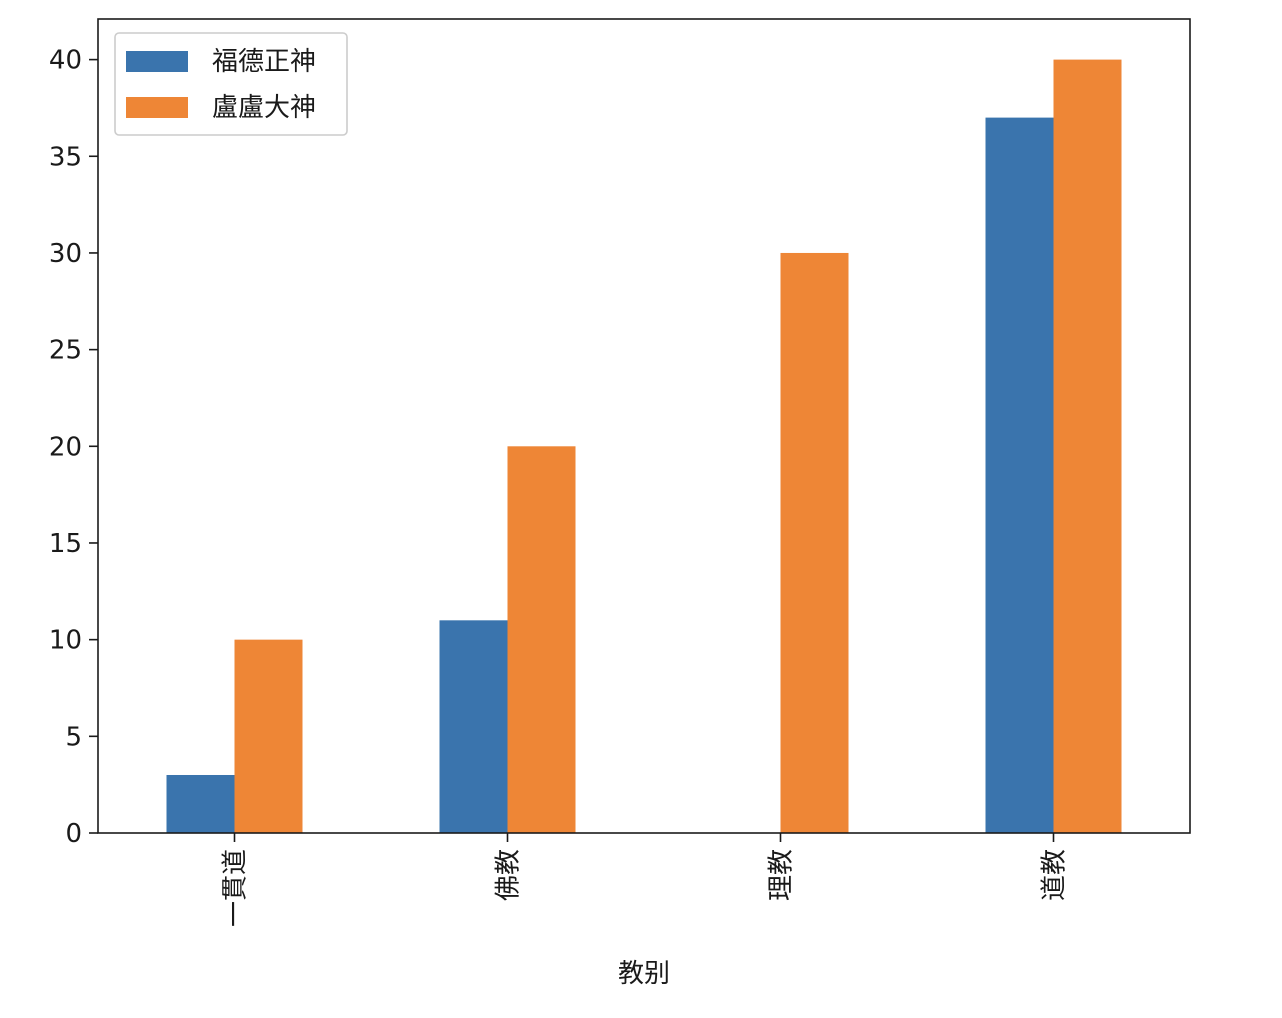  I want to click on legend-label: 福德正神, so click(264, 62).